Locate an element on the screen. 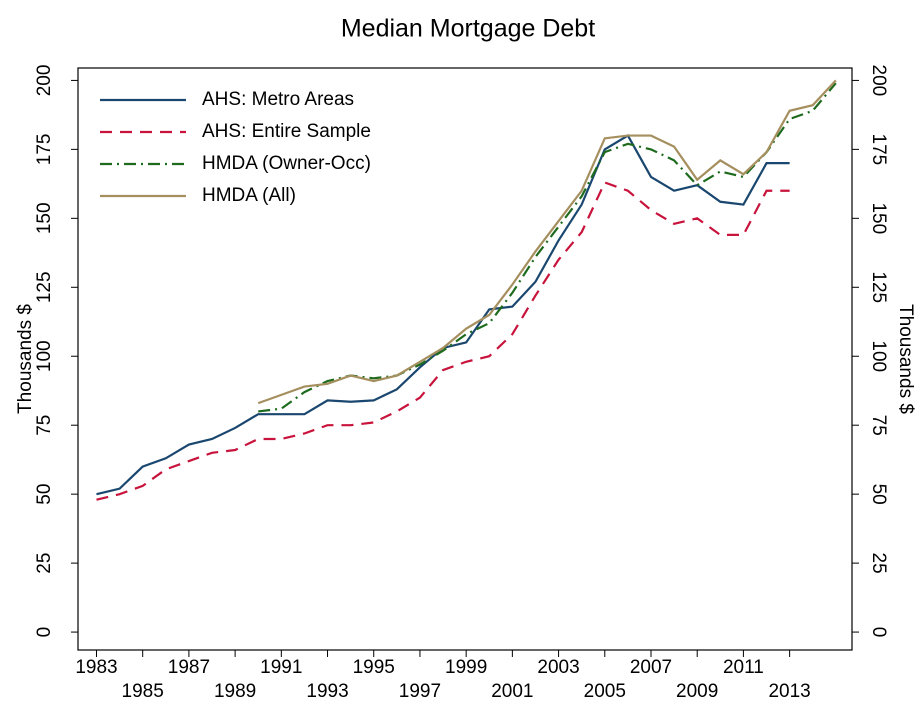 This screenshot has height=711, width=921. y-tick-label: 175 is located at coordinates (44, 150).